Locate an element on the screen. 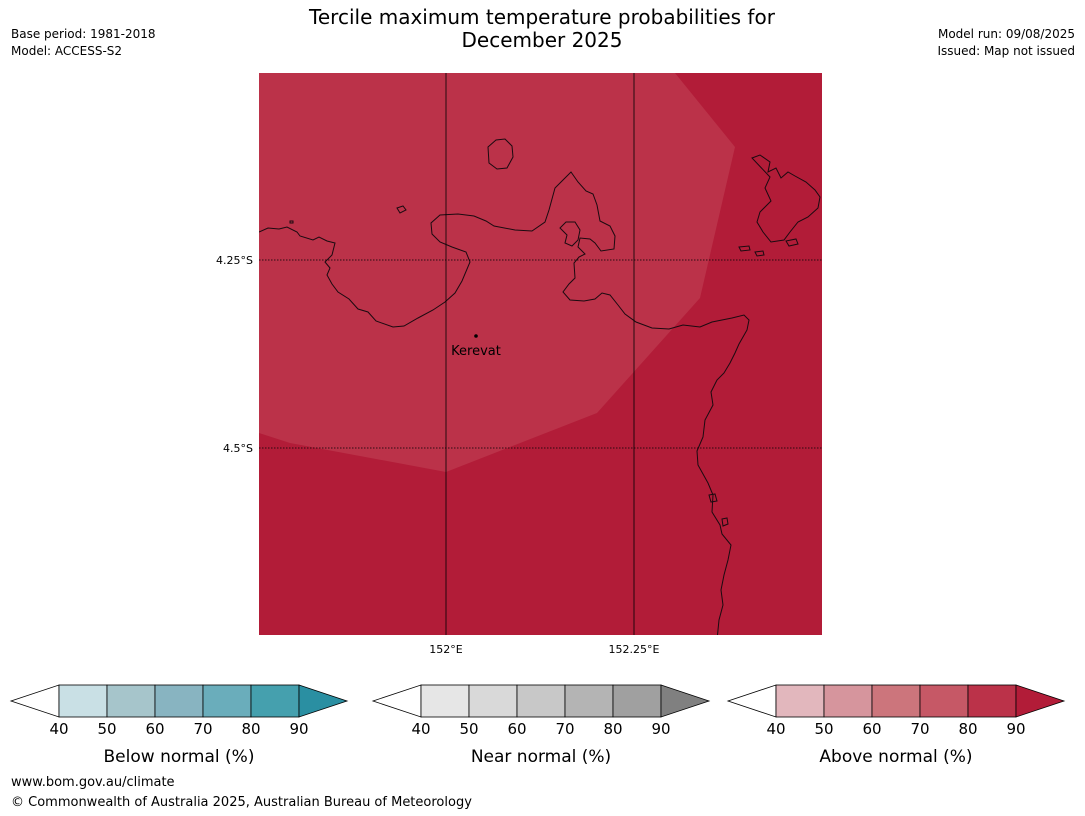  kerevat-marker is located at coordinates (476, 336).